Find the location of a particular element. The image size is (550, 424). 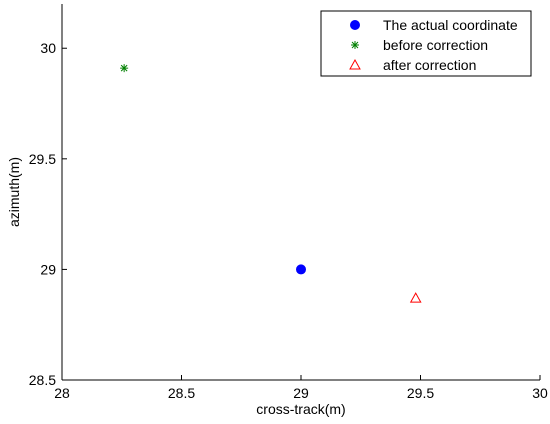

y-tick-label: 30 is located at coordinates (48, 48).